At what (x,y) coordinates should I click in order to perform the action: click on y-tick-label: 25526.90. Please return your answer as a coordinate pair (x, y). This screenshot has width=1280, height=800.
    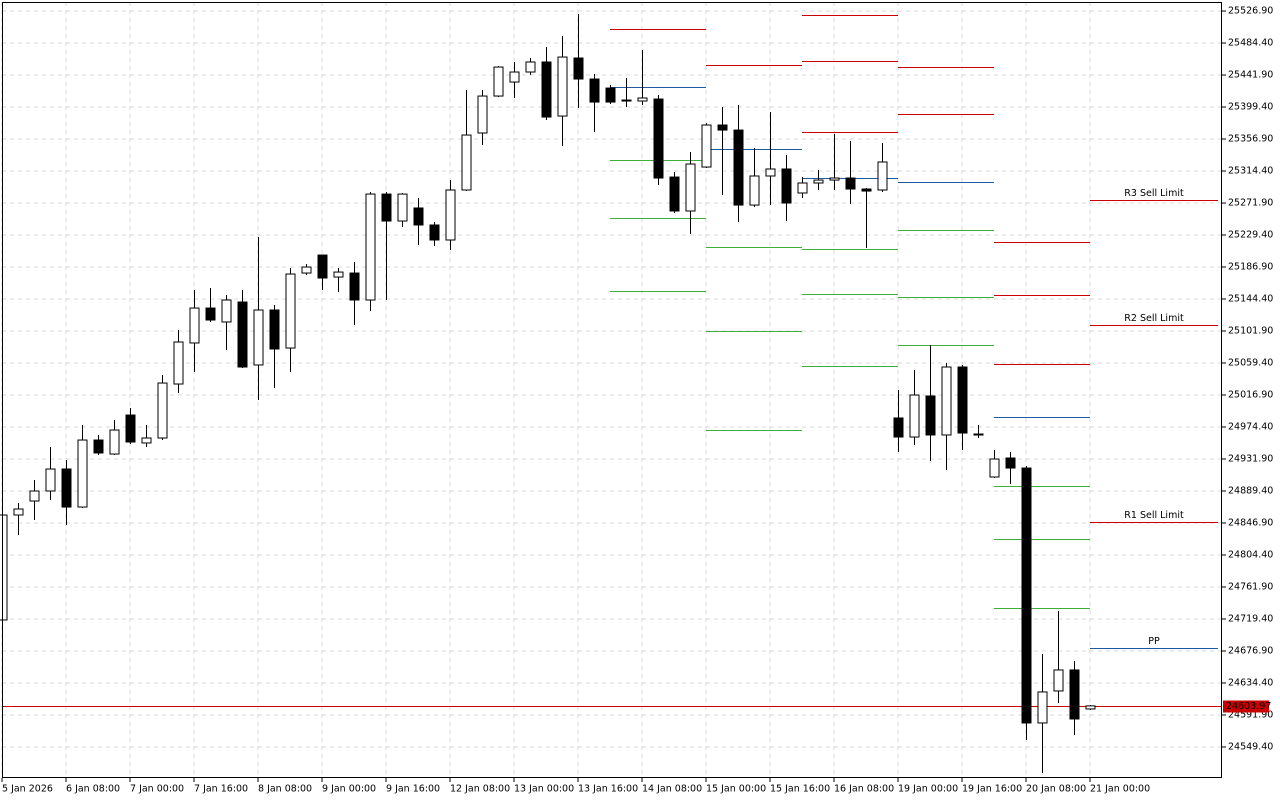
    Looking at the image, I should click on (1250, 11).